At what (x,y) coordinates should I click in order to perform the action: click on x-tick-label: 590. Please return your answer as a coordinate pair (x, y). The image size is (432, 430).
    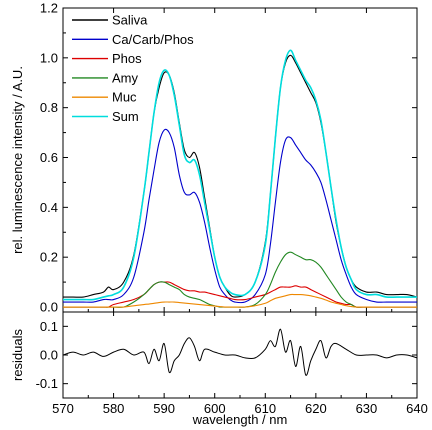
    Looking at the image, I should click on (164, 408).